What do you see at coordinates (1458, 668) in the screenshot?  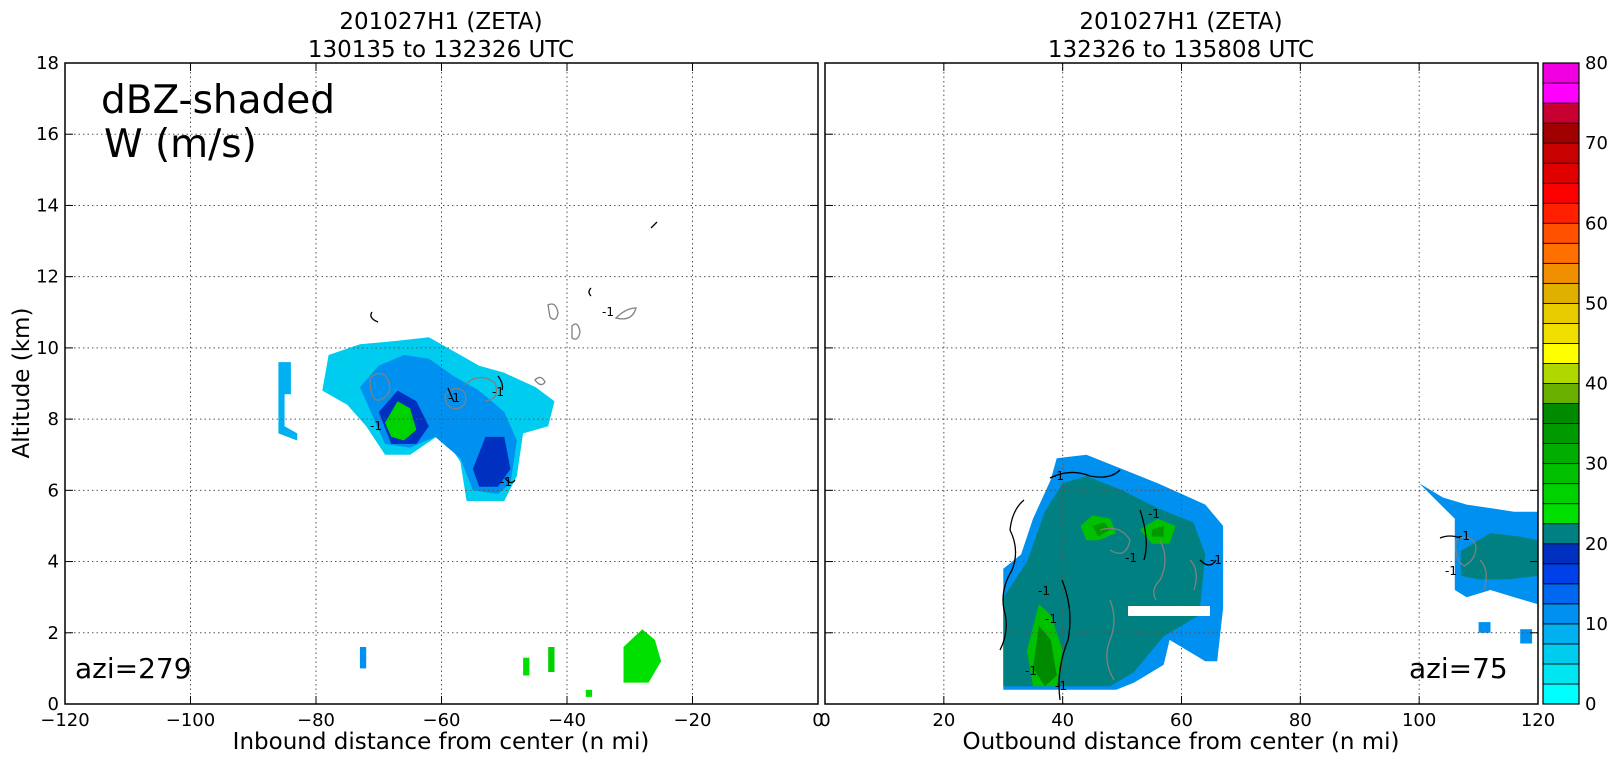 I see `right-azimuth-label: azi=75` at bounding box center [1458, 668].